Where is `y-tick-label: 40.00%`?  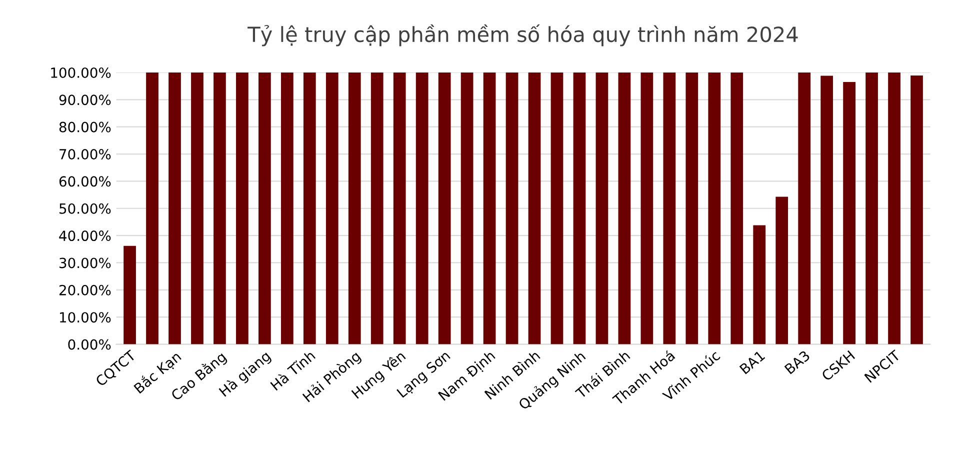
y-tick-label: 40.00% is located at coordinates (85, 236).